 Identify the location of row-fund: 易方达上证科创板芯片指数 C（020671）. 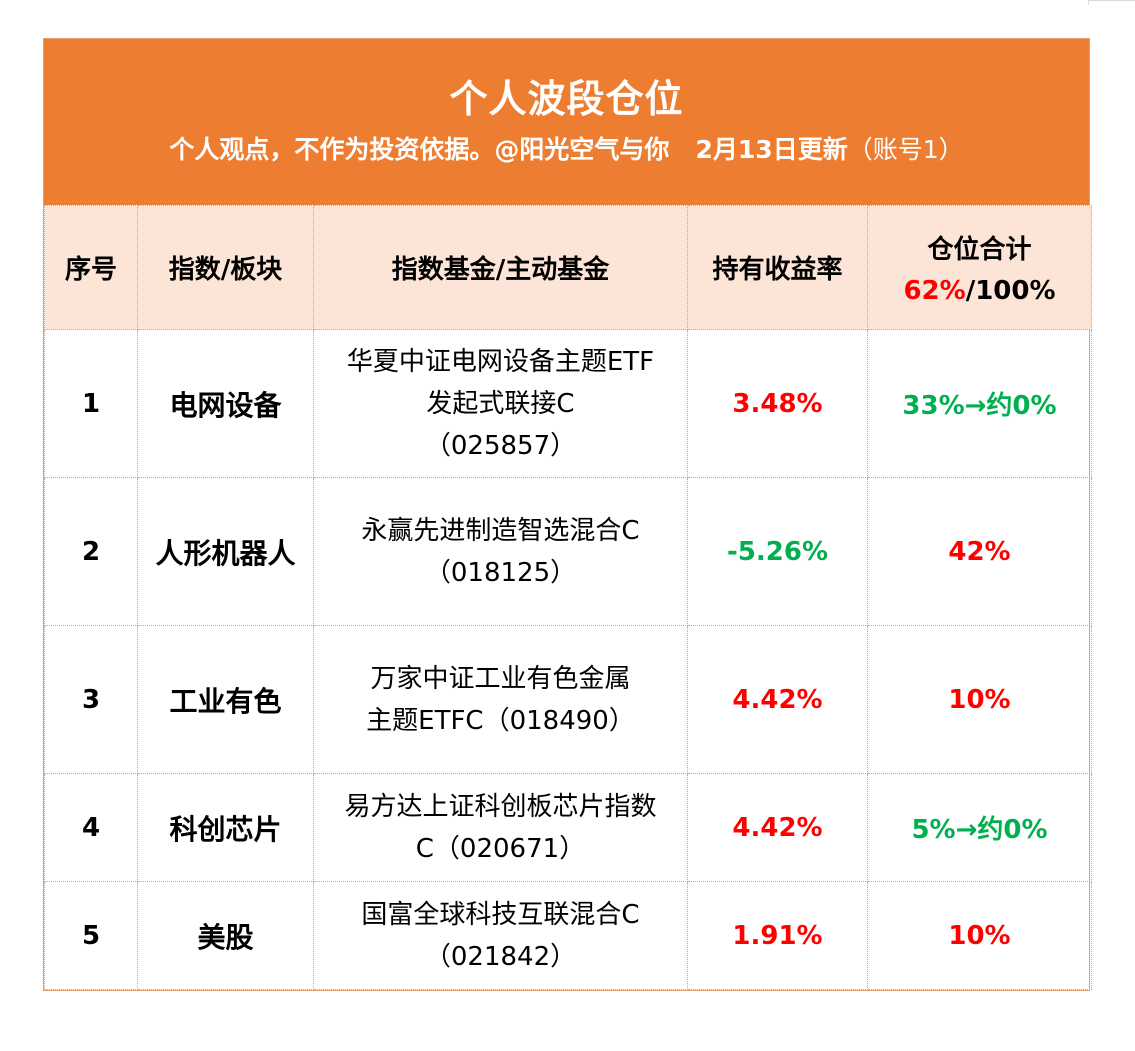
(500, 827).